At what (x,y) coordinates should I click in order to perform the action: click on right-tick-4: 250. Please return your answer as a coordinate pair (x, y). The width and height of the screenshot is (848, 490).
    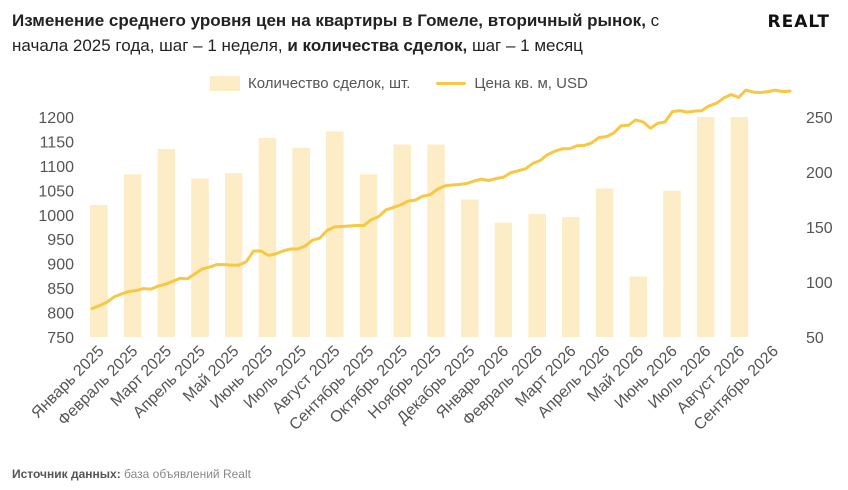
    Looking at the image, I should click on (819, 118).